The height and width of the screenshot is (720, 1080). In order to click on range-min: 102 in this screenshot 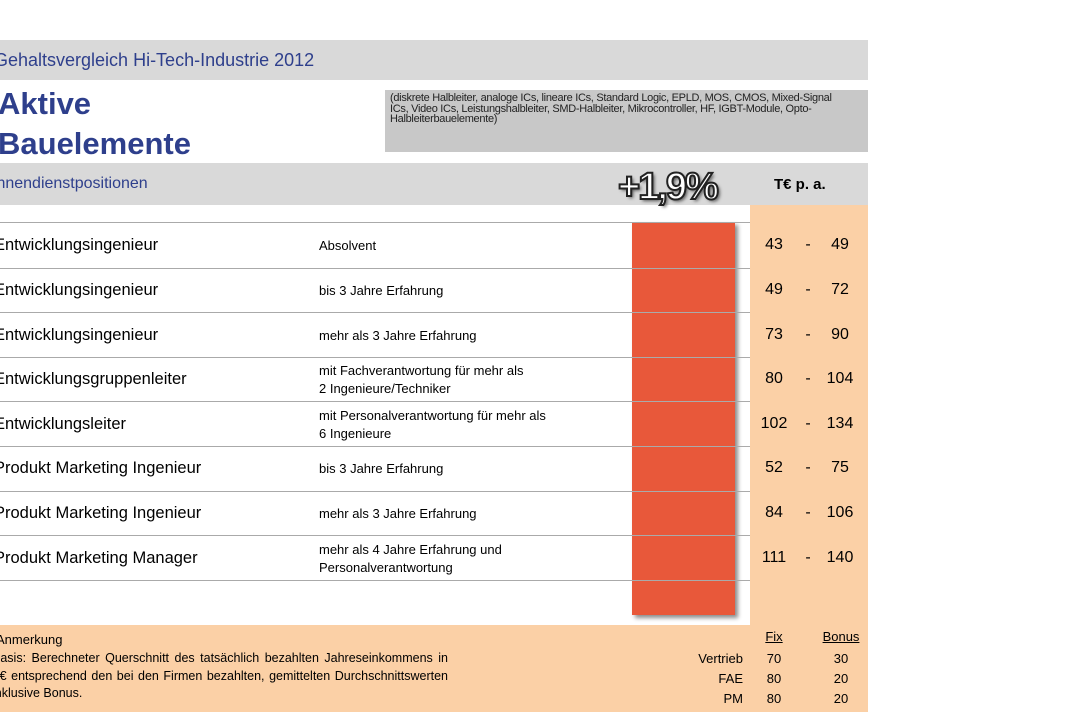, I will do `click(774, 423)`.